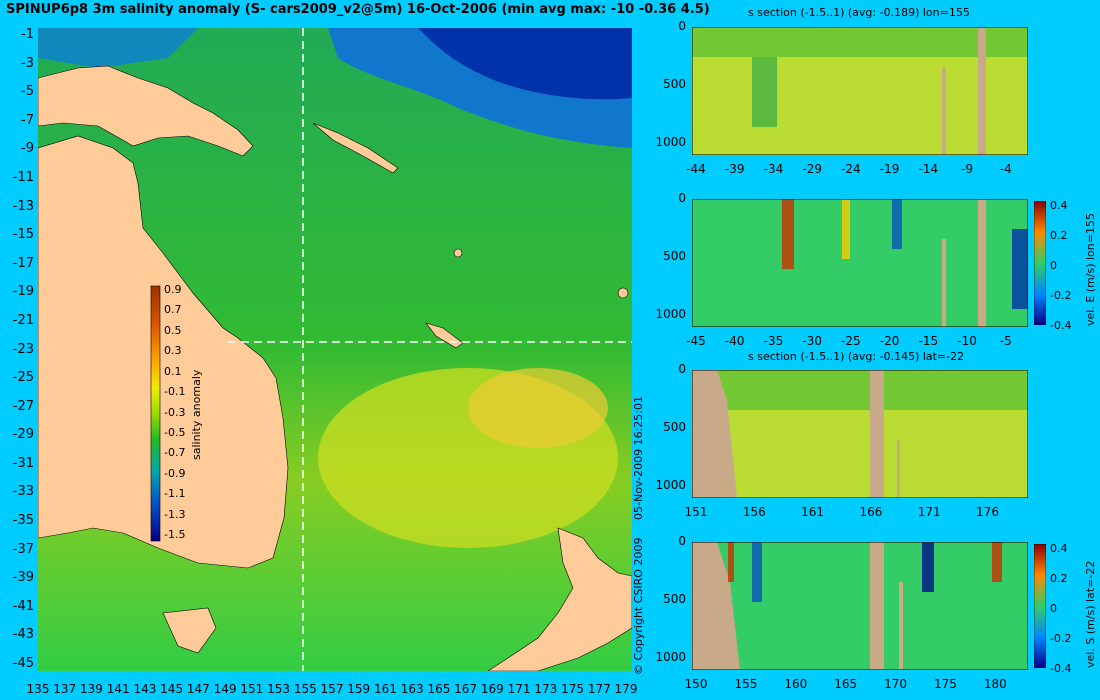  What do you see at coordinates (252, 689) in the screenshot?
I see `map-lon-tick: 151` at bounding box center [252, 689].